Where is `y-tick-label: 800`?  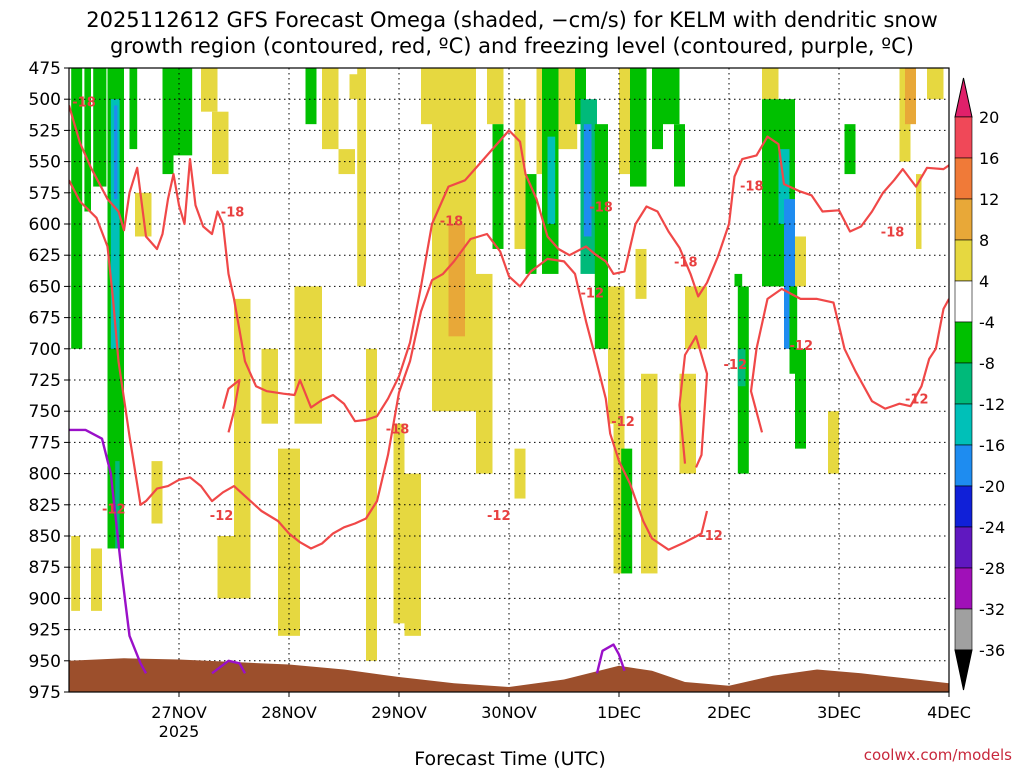
y-tick-label: 800 is located at coordinates (45, 475).